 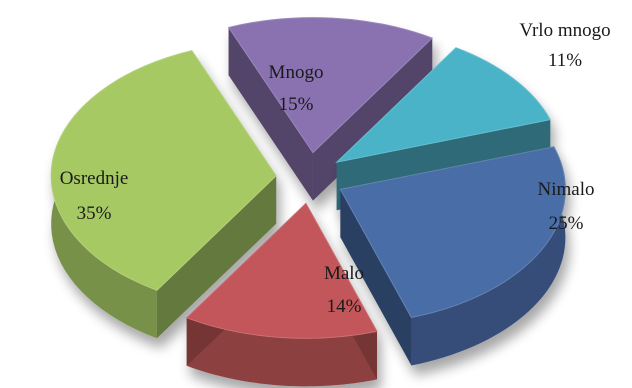 I want to click on slice-label-osrednje-value: 35%, so click(x=94, y=213).